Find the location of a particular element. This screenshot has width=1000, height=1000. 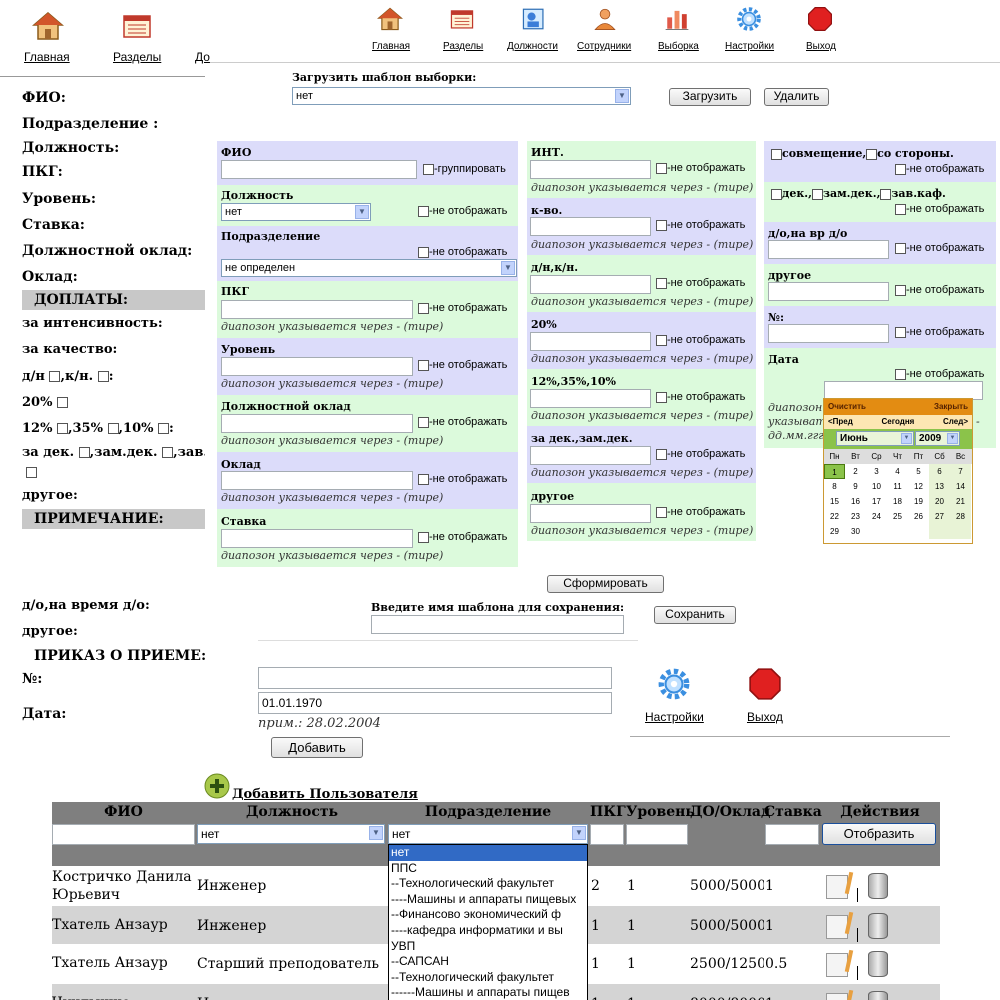

calendar-month-select: Июнь ▼ is located at coordinates (875, 438).